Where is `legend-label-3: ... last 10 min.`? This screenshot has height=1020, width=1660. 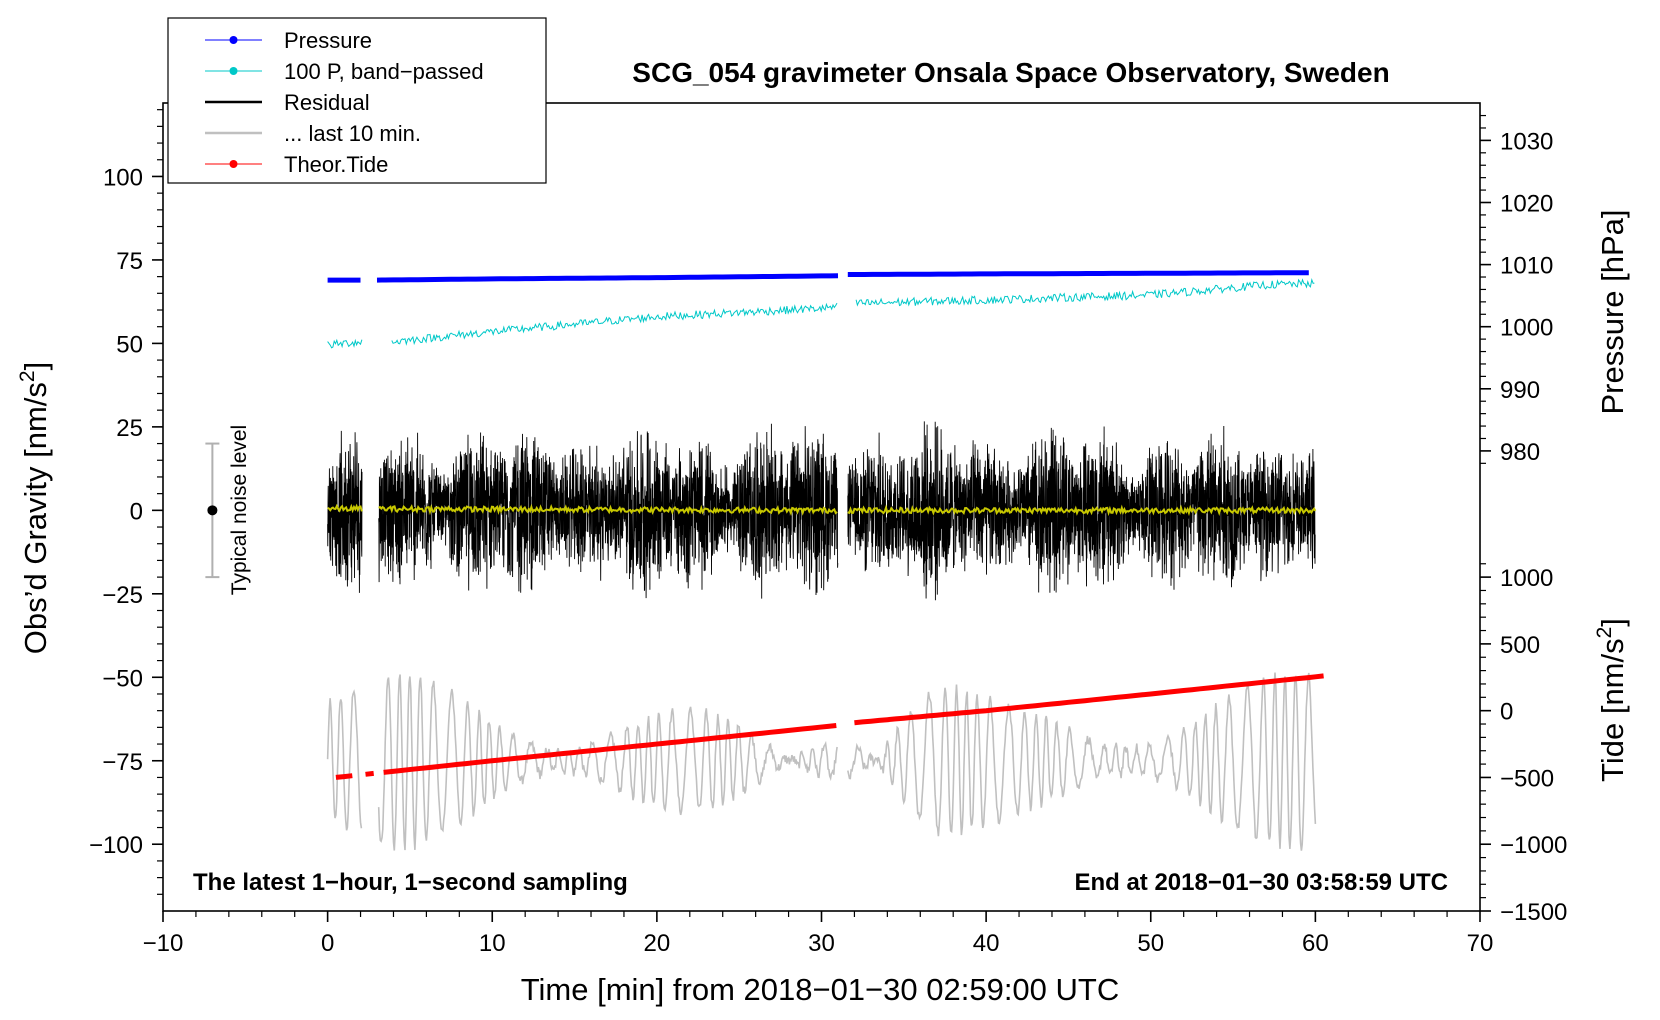 legend-label-3: ... last 10 min. is located at coordinates (352, 133).